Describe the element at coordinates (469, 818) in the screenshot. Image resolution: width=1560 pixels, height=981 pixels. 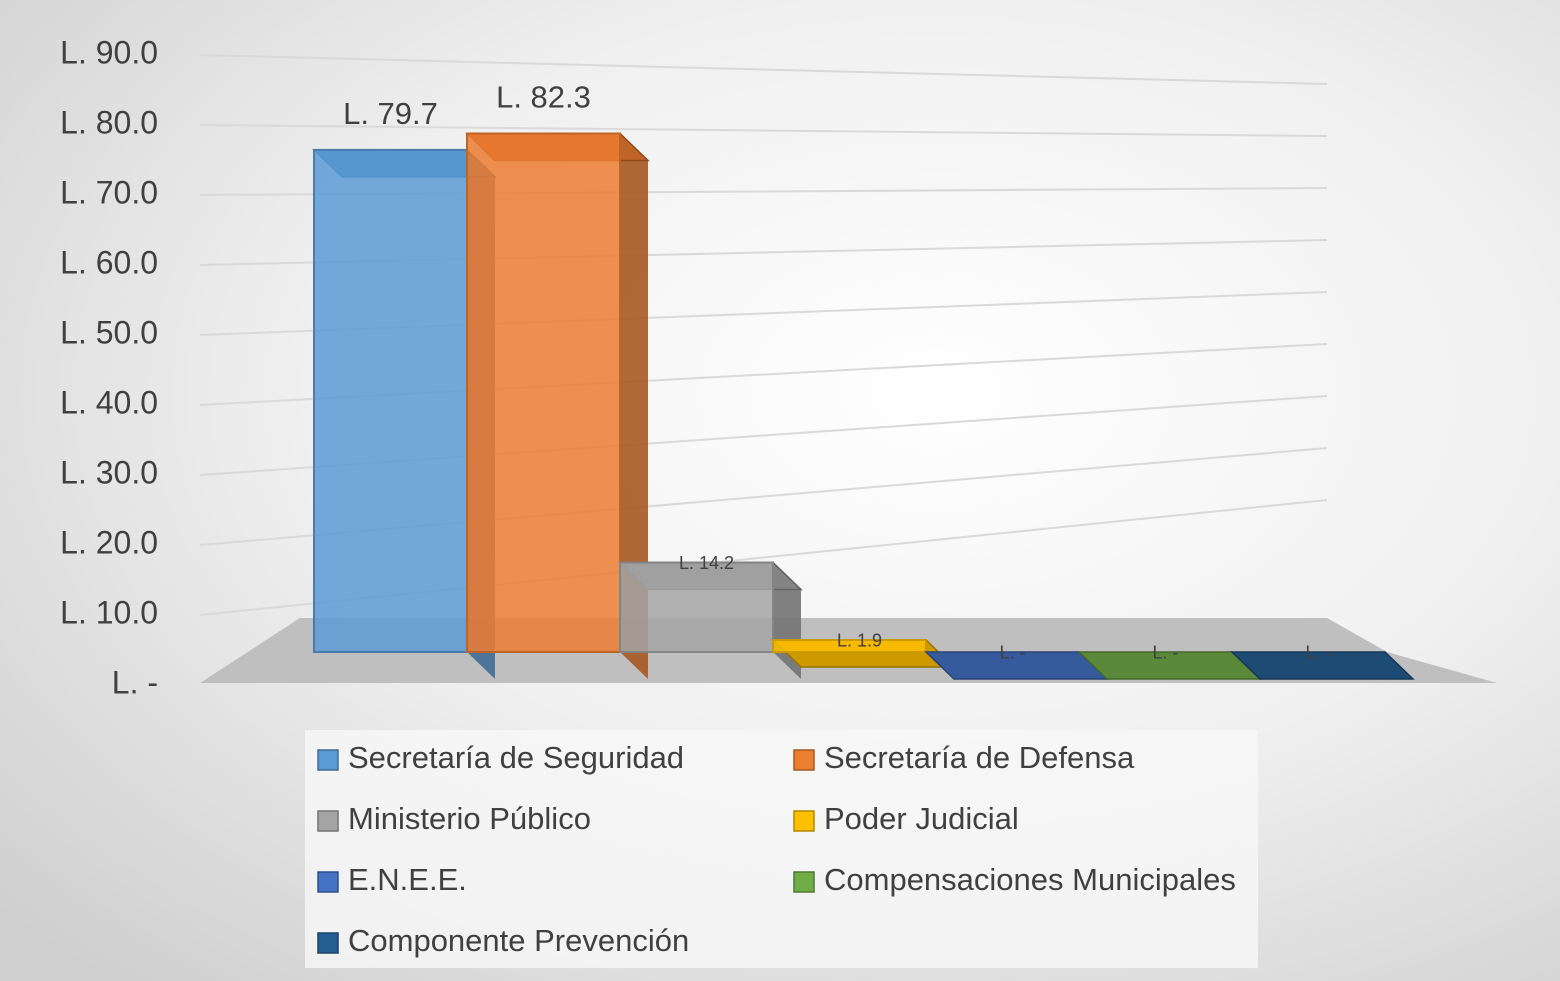
I see `legend-label: Ministerio Público` at that location.